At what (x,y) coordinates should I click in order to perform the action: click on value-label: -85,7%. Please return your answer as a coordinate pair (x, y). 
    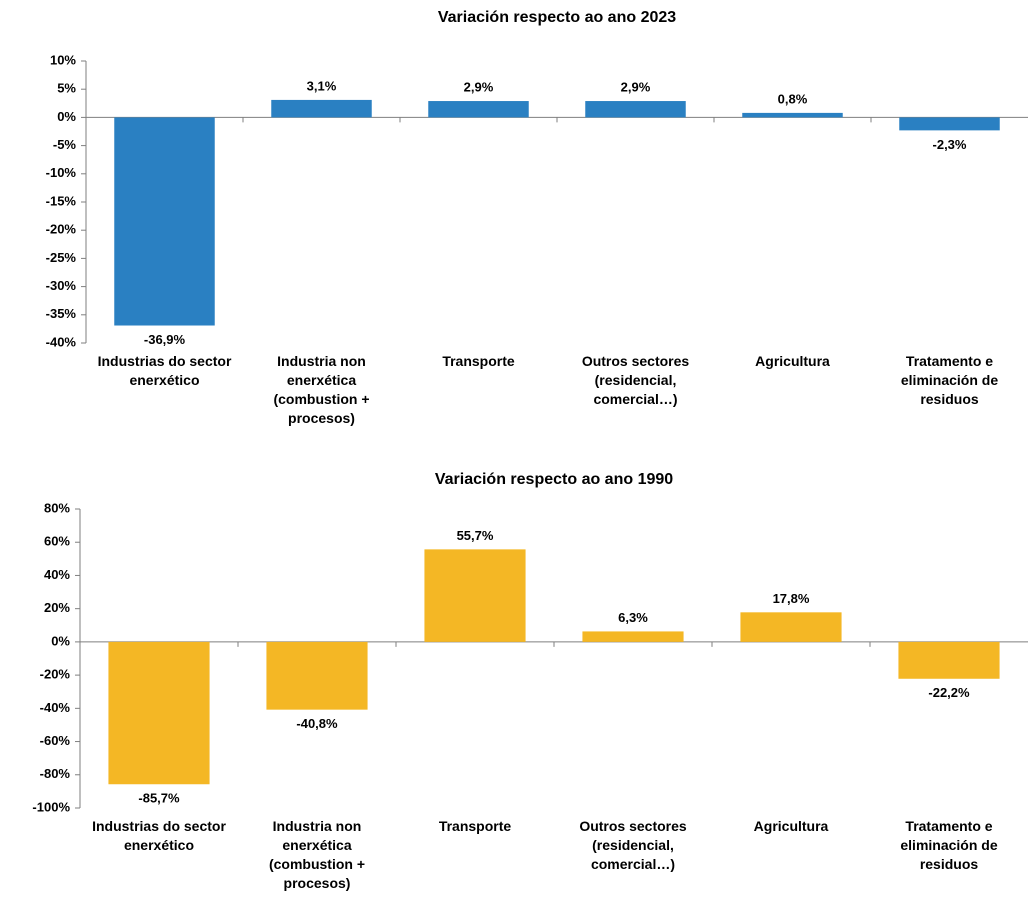
    Looking at the image, I should click on (159, 798).